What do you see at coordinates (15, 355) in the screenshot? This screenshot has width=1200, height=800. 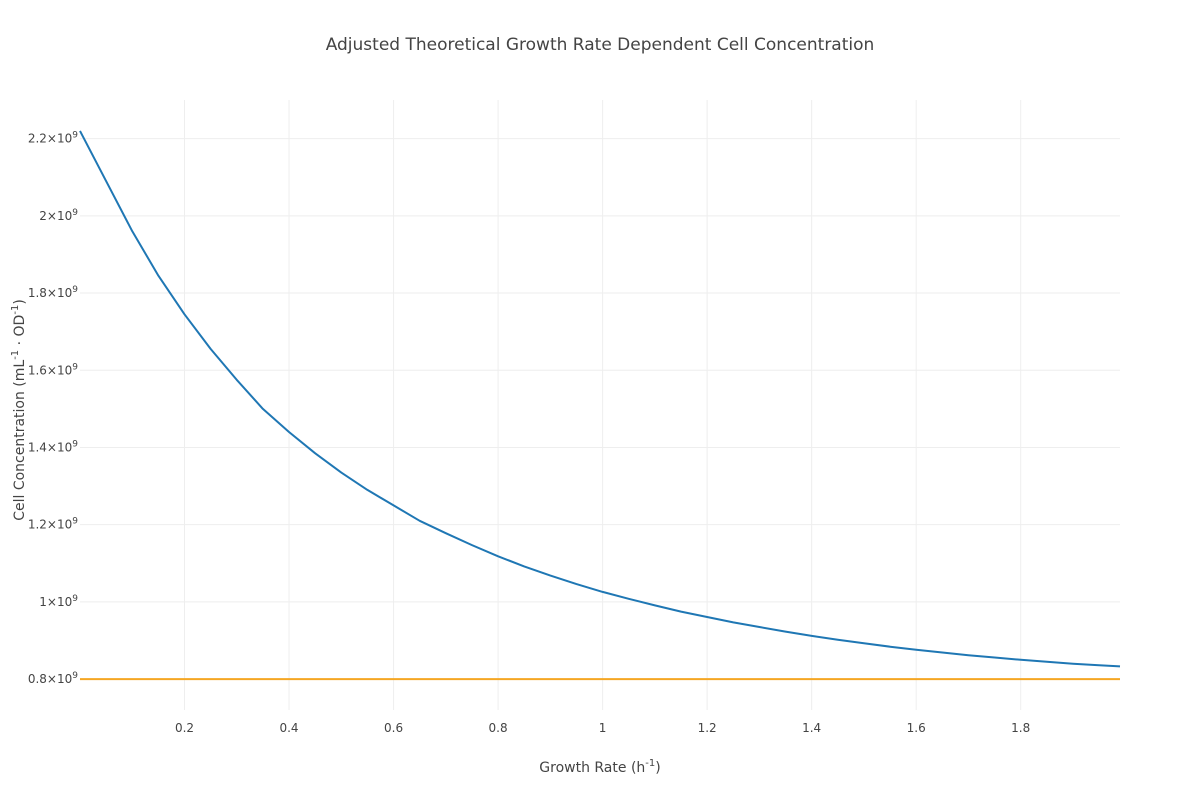 I see `y-axis-title-sup1: -1` at bounding box center [15, 355].